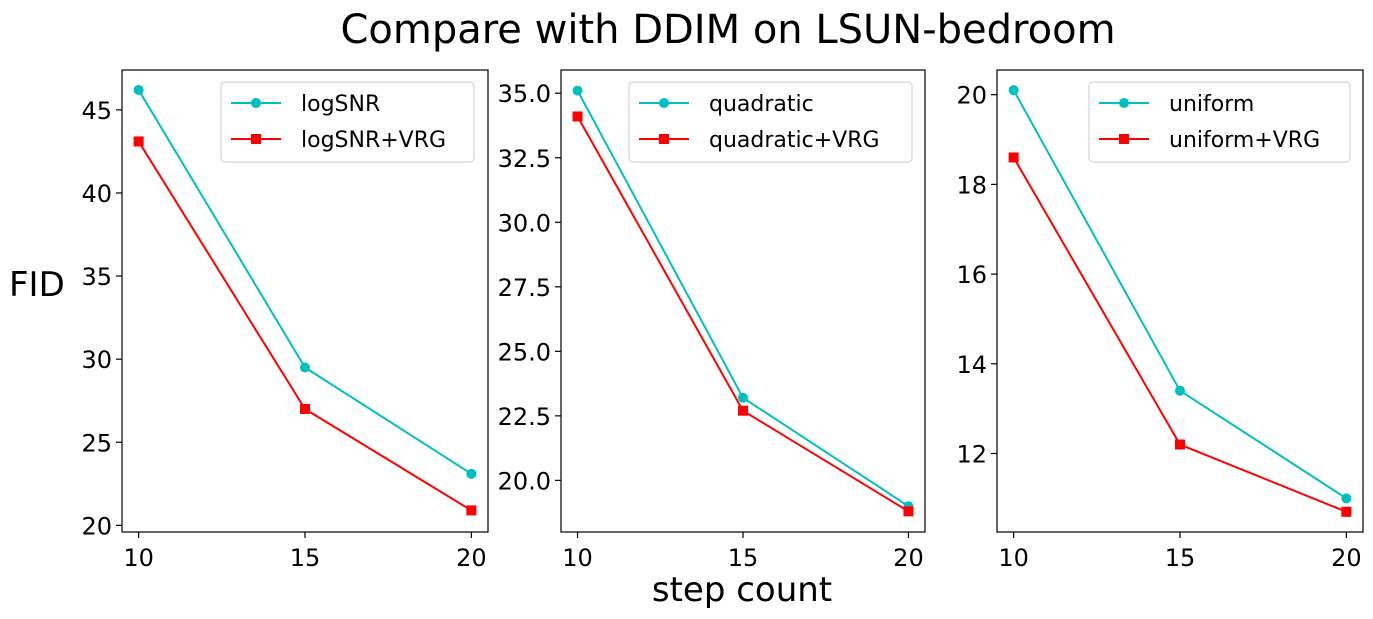 Image resolution: width=1373 pixels, height=619 pixels. Describe the element at coordinates (96, 443) in the screenshot. I see `y-tick-label: 25` at that location.